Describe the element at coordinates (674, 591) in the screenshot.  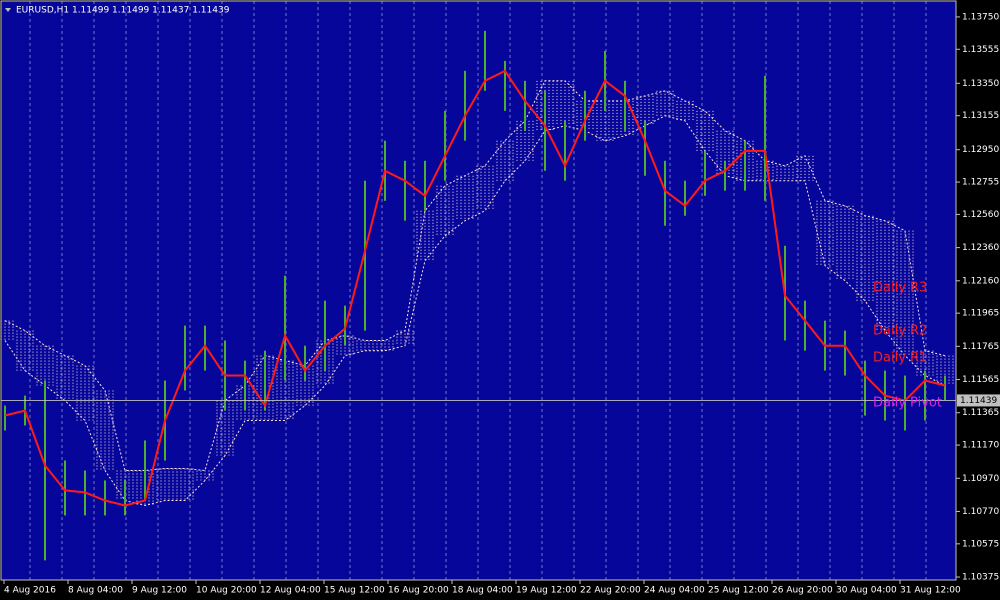
I see `x-tick-label: 24 Aug 04:00` at that location.